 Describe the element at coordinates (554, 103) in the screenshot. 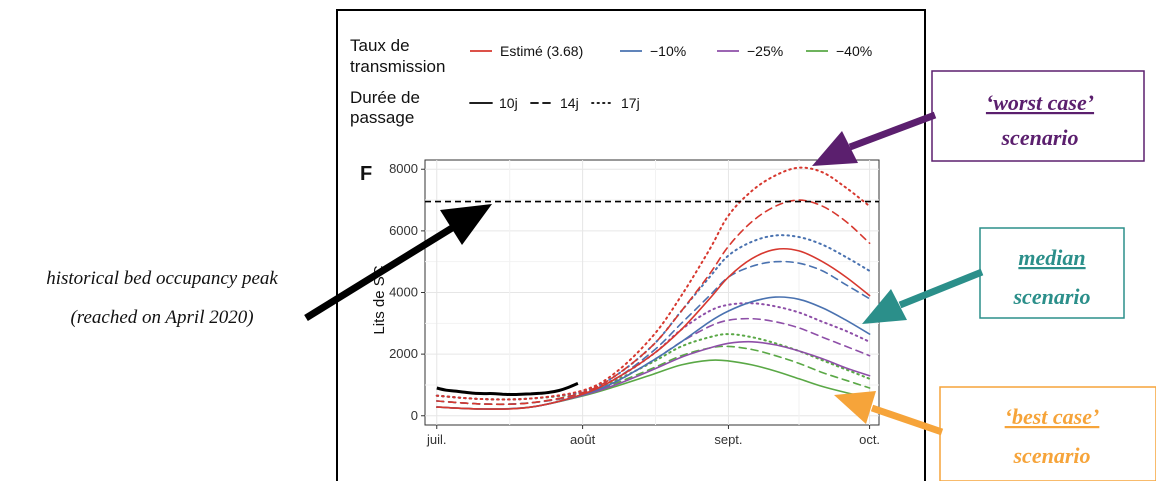

I see `legend-duration-entries: 10j 14j 17j` at that location.